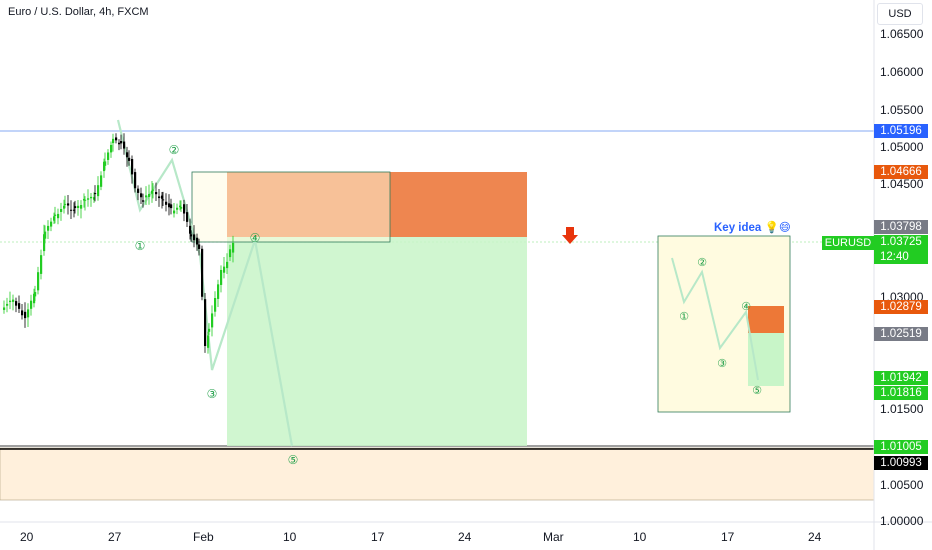  I want to click on time-tick: 24, so click(465, 537).